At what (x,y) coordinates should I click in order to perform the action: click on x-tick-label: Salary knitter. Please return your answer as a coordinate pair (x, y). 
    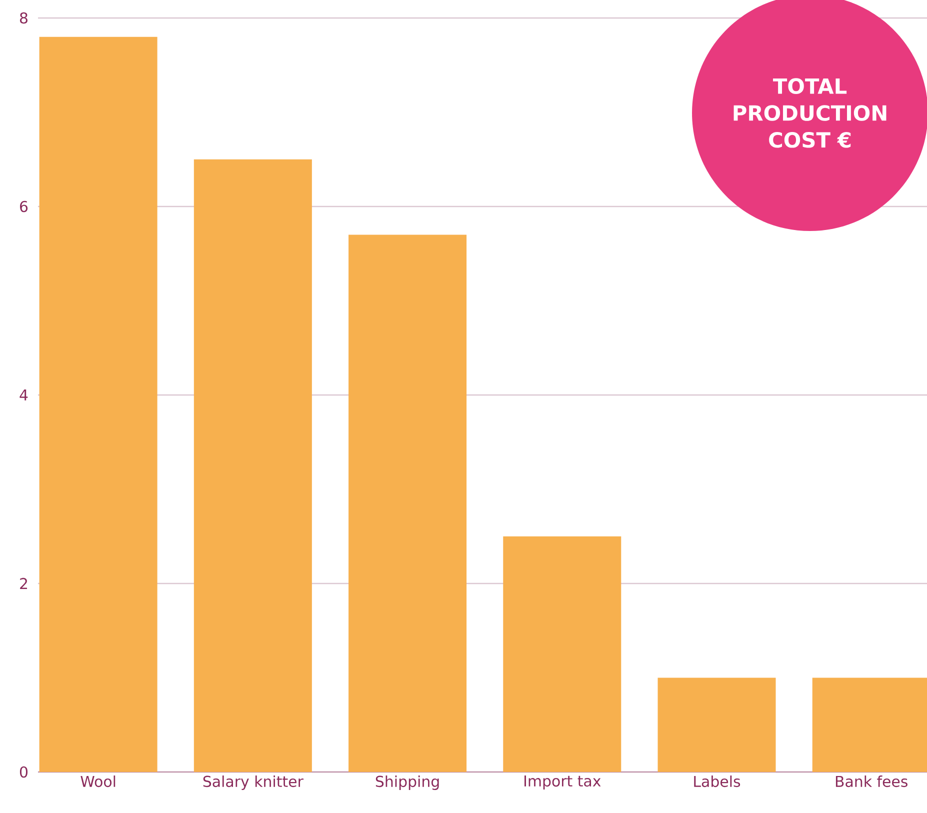
    Looking at the image, I should click on (253, 783).